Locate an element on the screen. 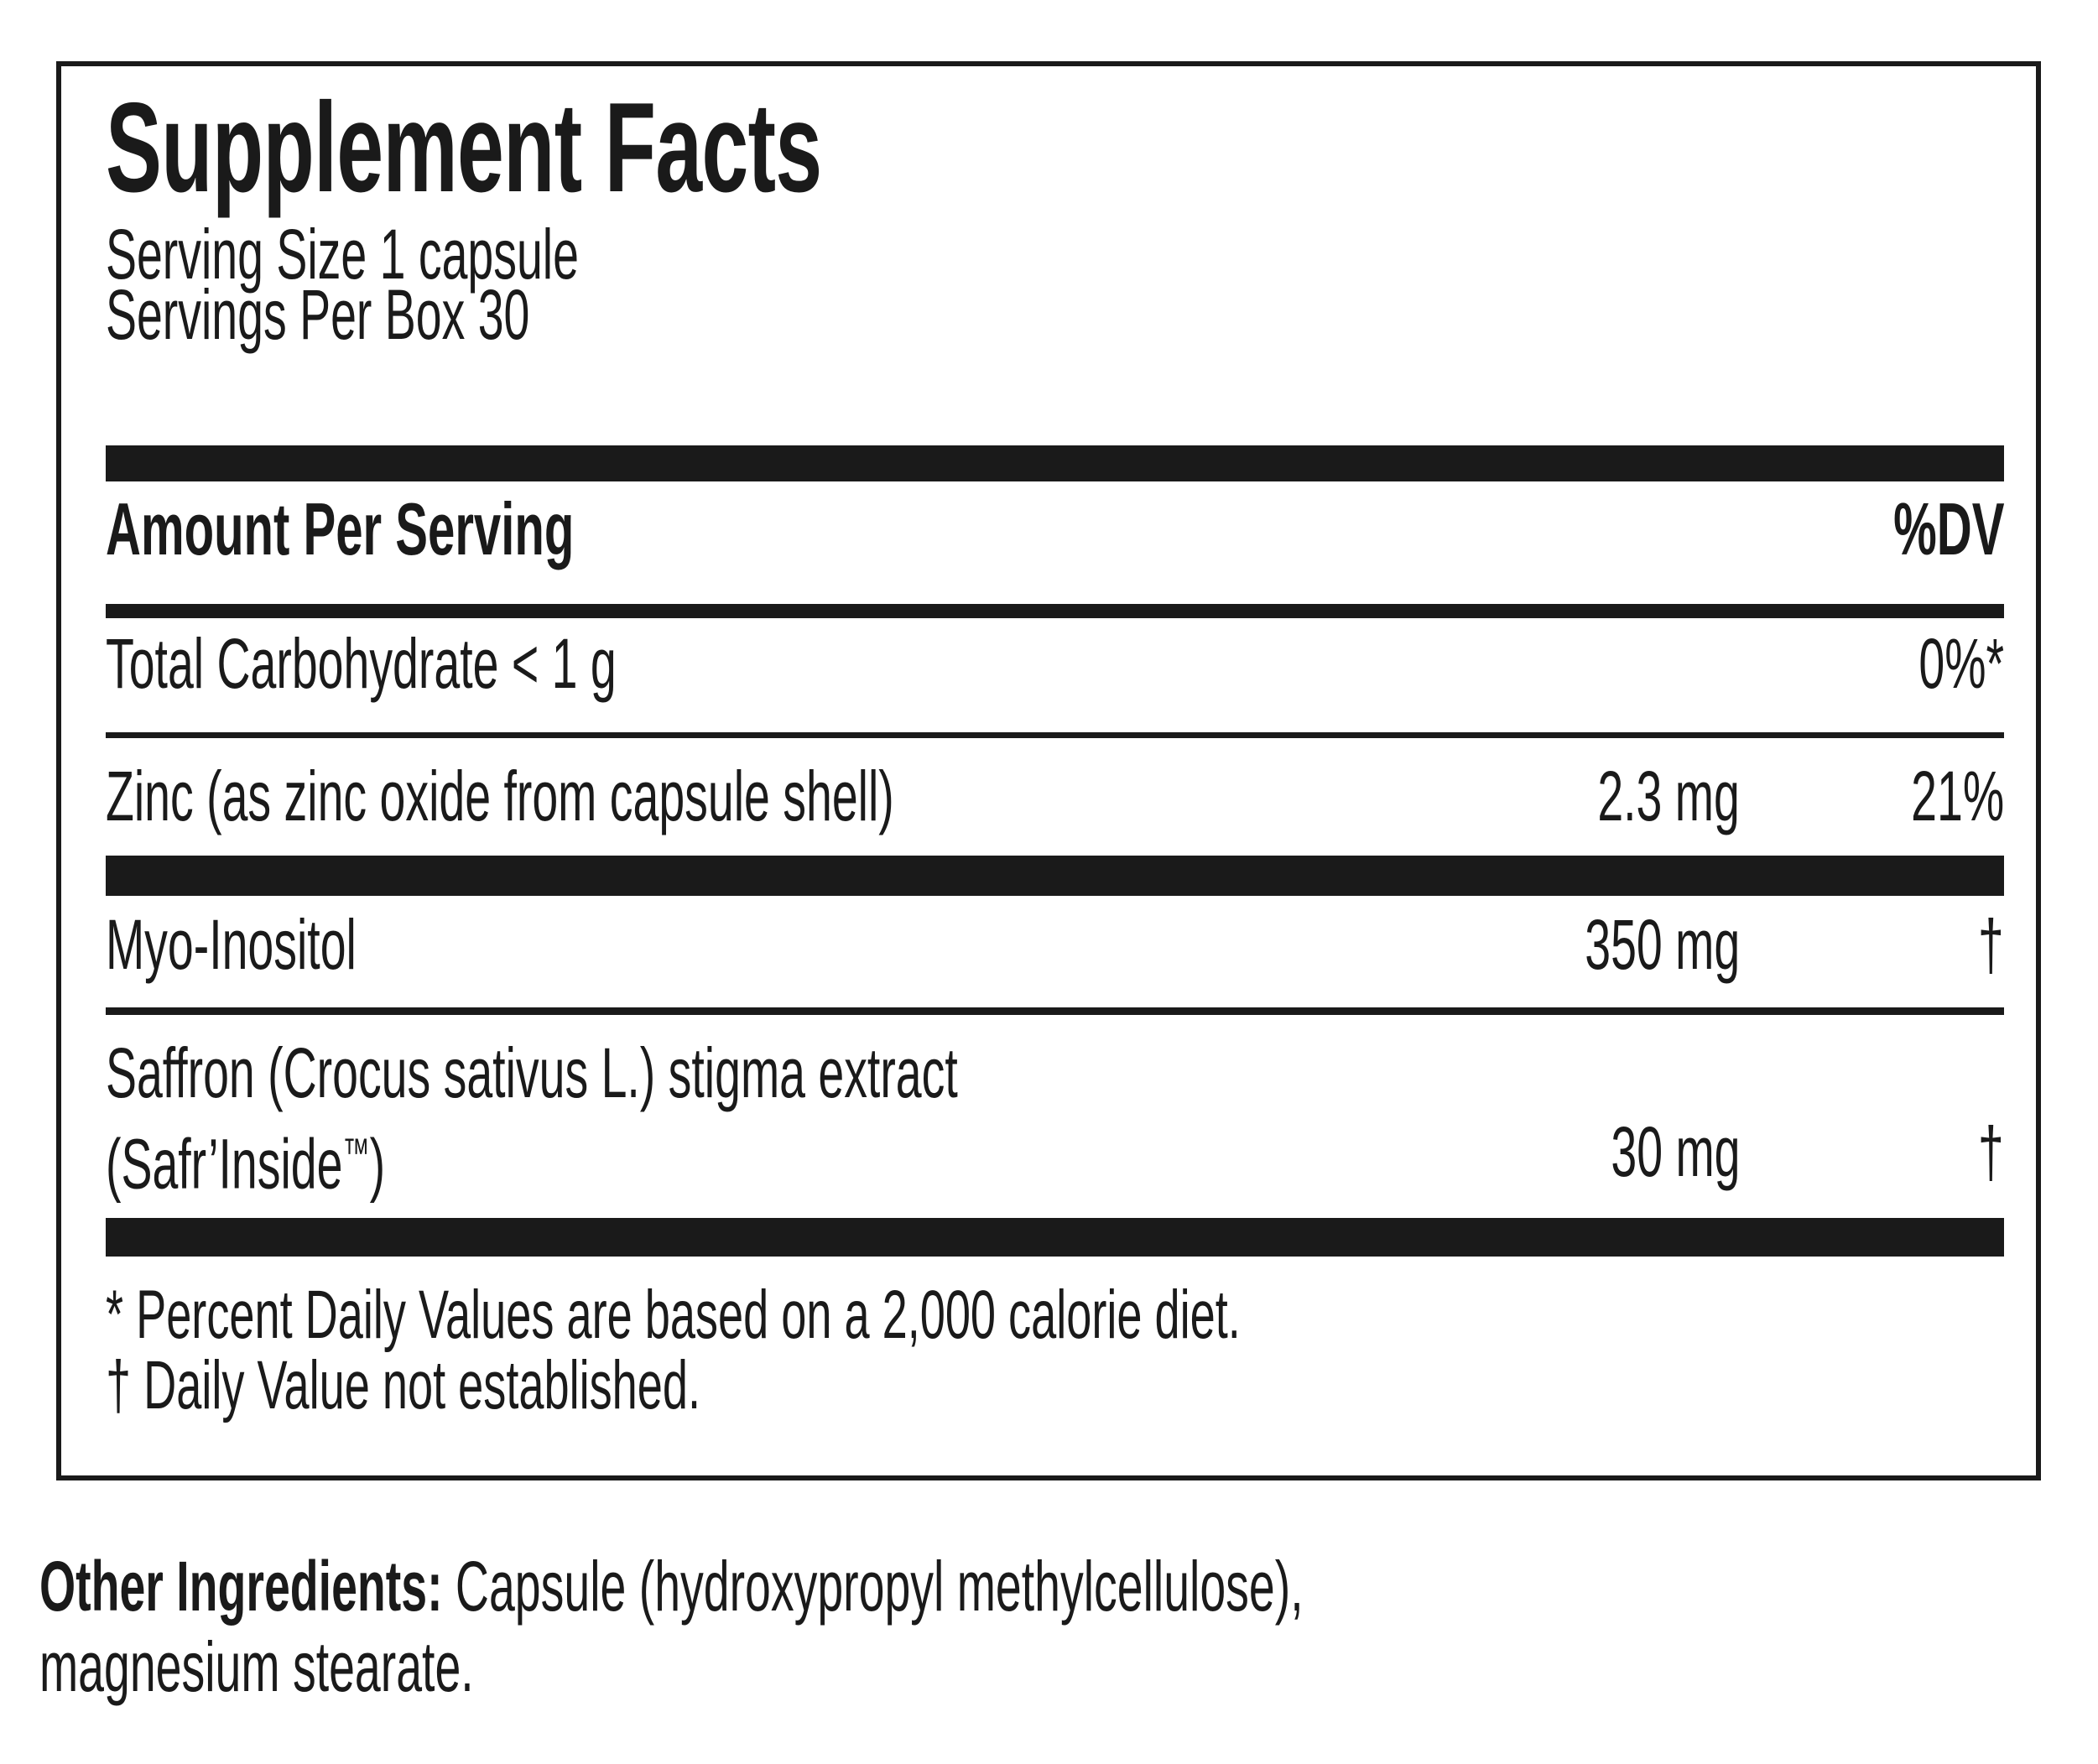 The width and height of the screenshot is (2098, 1764). nutrient-name-myo-inositol: Myo-Inositol is located at coordinates (232, 944).